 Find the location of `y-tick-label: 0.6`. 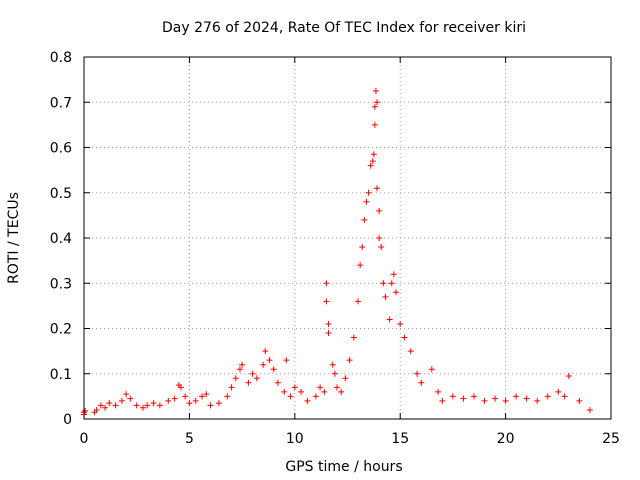

y-tick-label: 0.6 is located at coordinates (61, 149).